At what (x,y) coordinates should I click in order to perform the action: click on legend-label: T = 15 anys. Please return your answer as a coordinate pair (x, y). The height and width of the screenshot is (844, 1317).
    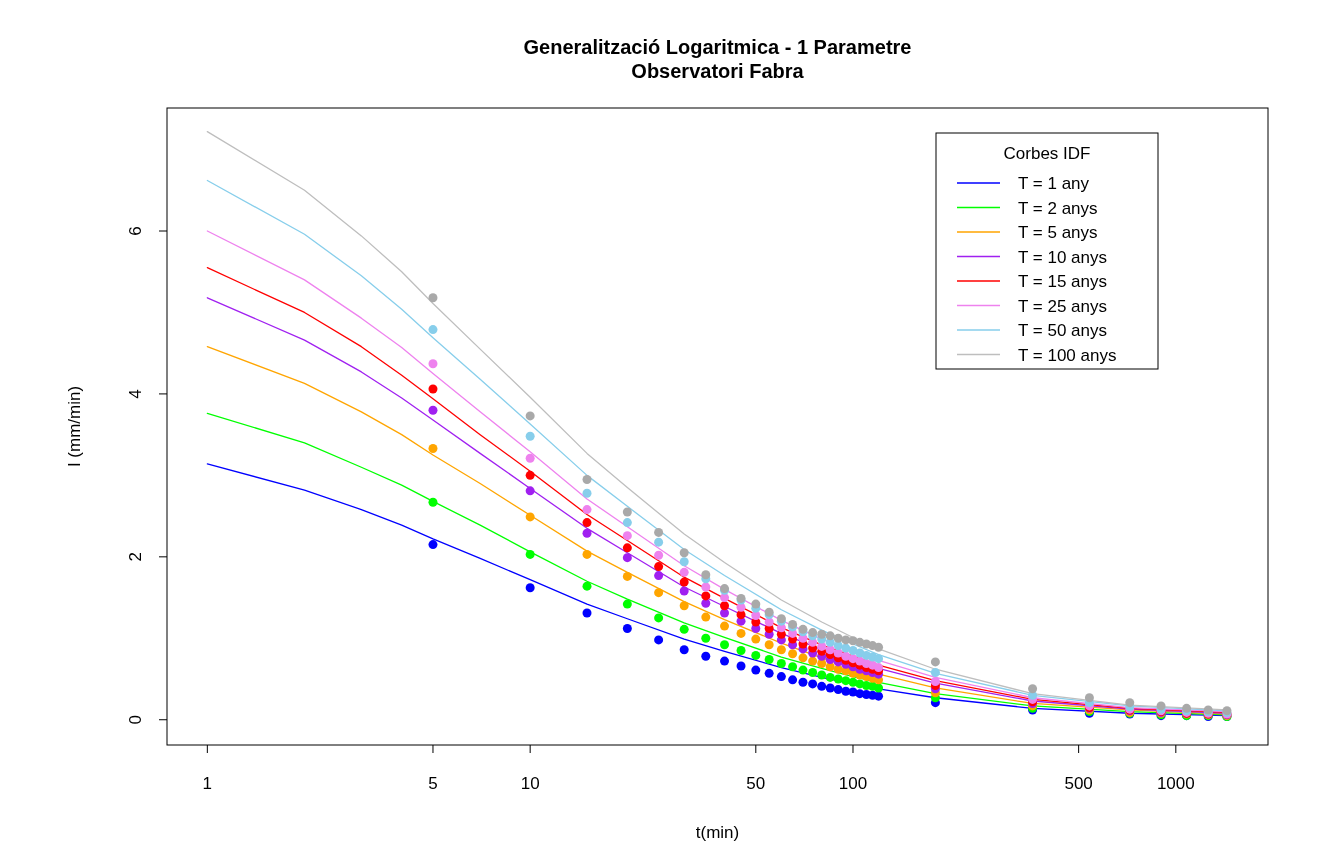
    Looking at the image, I should click on (1062, 281).